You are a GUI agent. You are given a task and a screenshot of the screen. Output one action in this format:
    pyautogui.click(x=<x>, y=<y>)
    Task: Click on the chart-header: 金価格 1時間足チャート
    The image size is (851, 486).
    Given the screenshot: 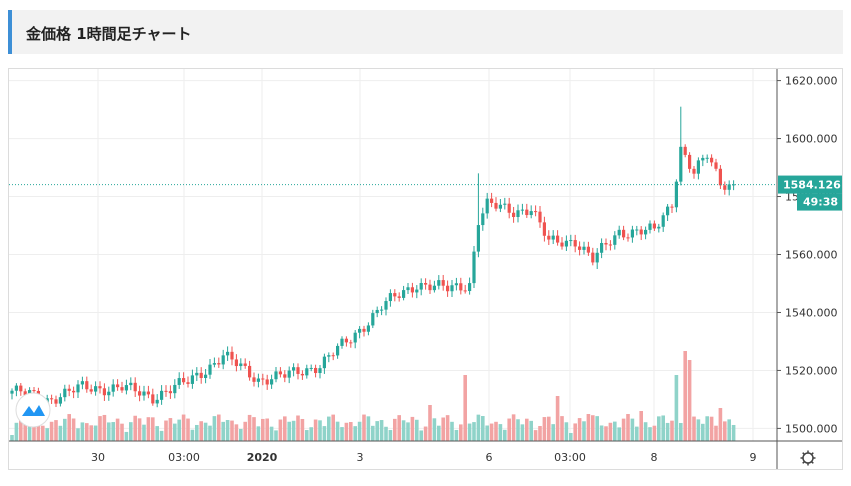 What is the action you would take?
    pyautogui.click(x=425, y=32)
    